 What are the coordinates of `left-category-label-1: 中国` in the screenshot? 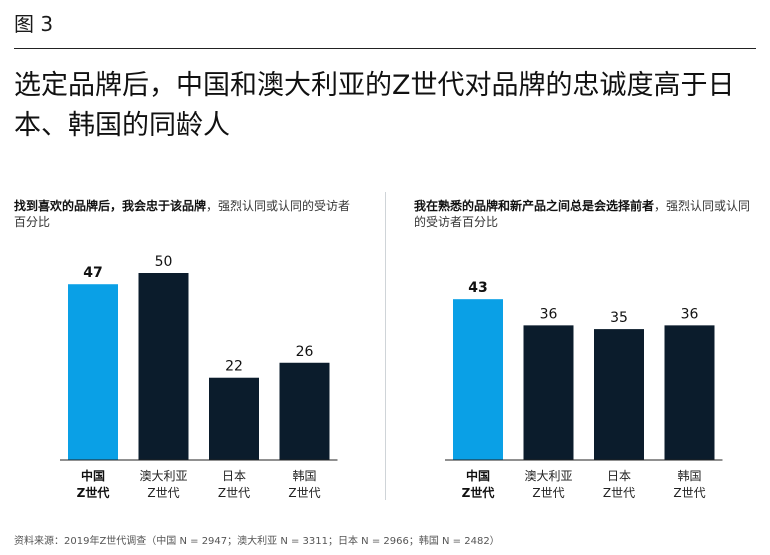 It's located at (93, 475).